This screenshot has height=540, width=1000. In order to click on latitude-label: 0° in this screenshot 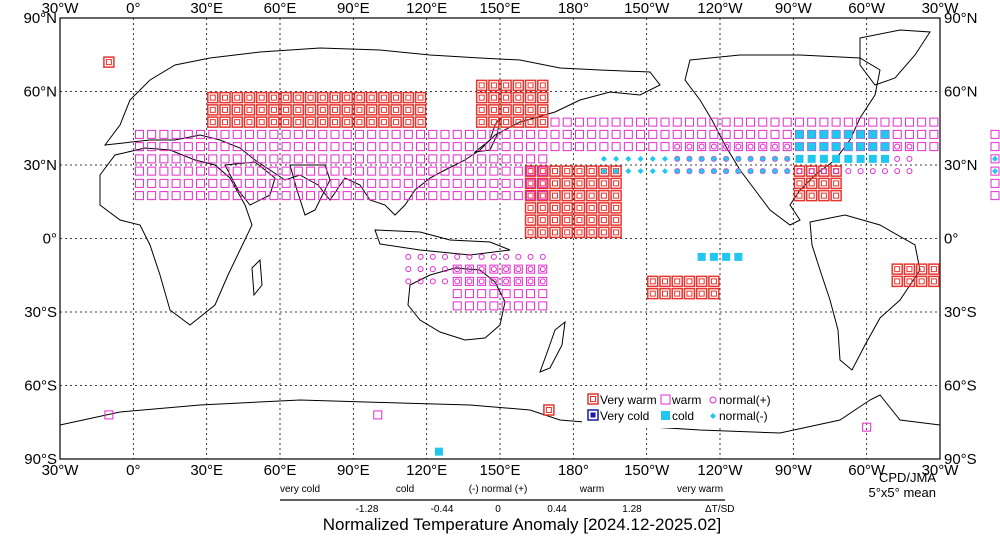, I will do `click(50, 239)`.